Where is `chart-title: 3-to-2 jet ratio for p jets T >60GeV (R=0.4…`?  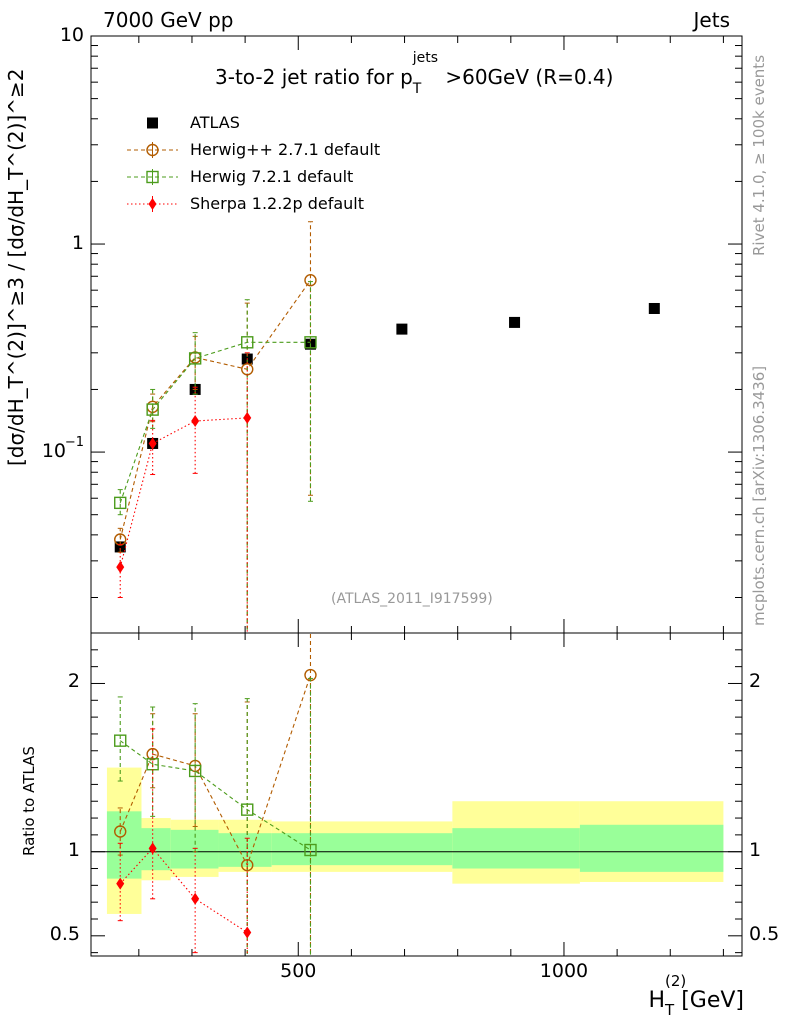
chart-title: 3-to-2 jet ratio for p jets T >60GeV (R=0.4… is located at coordinates (414, 73).